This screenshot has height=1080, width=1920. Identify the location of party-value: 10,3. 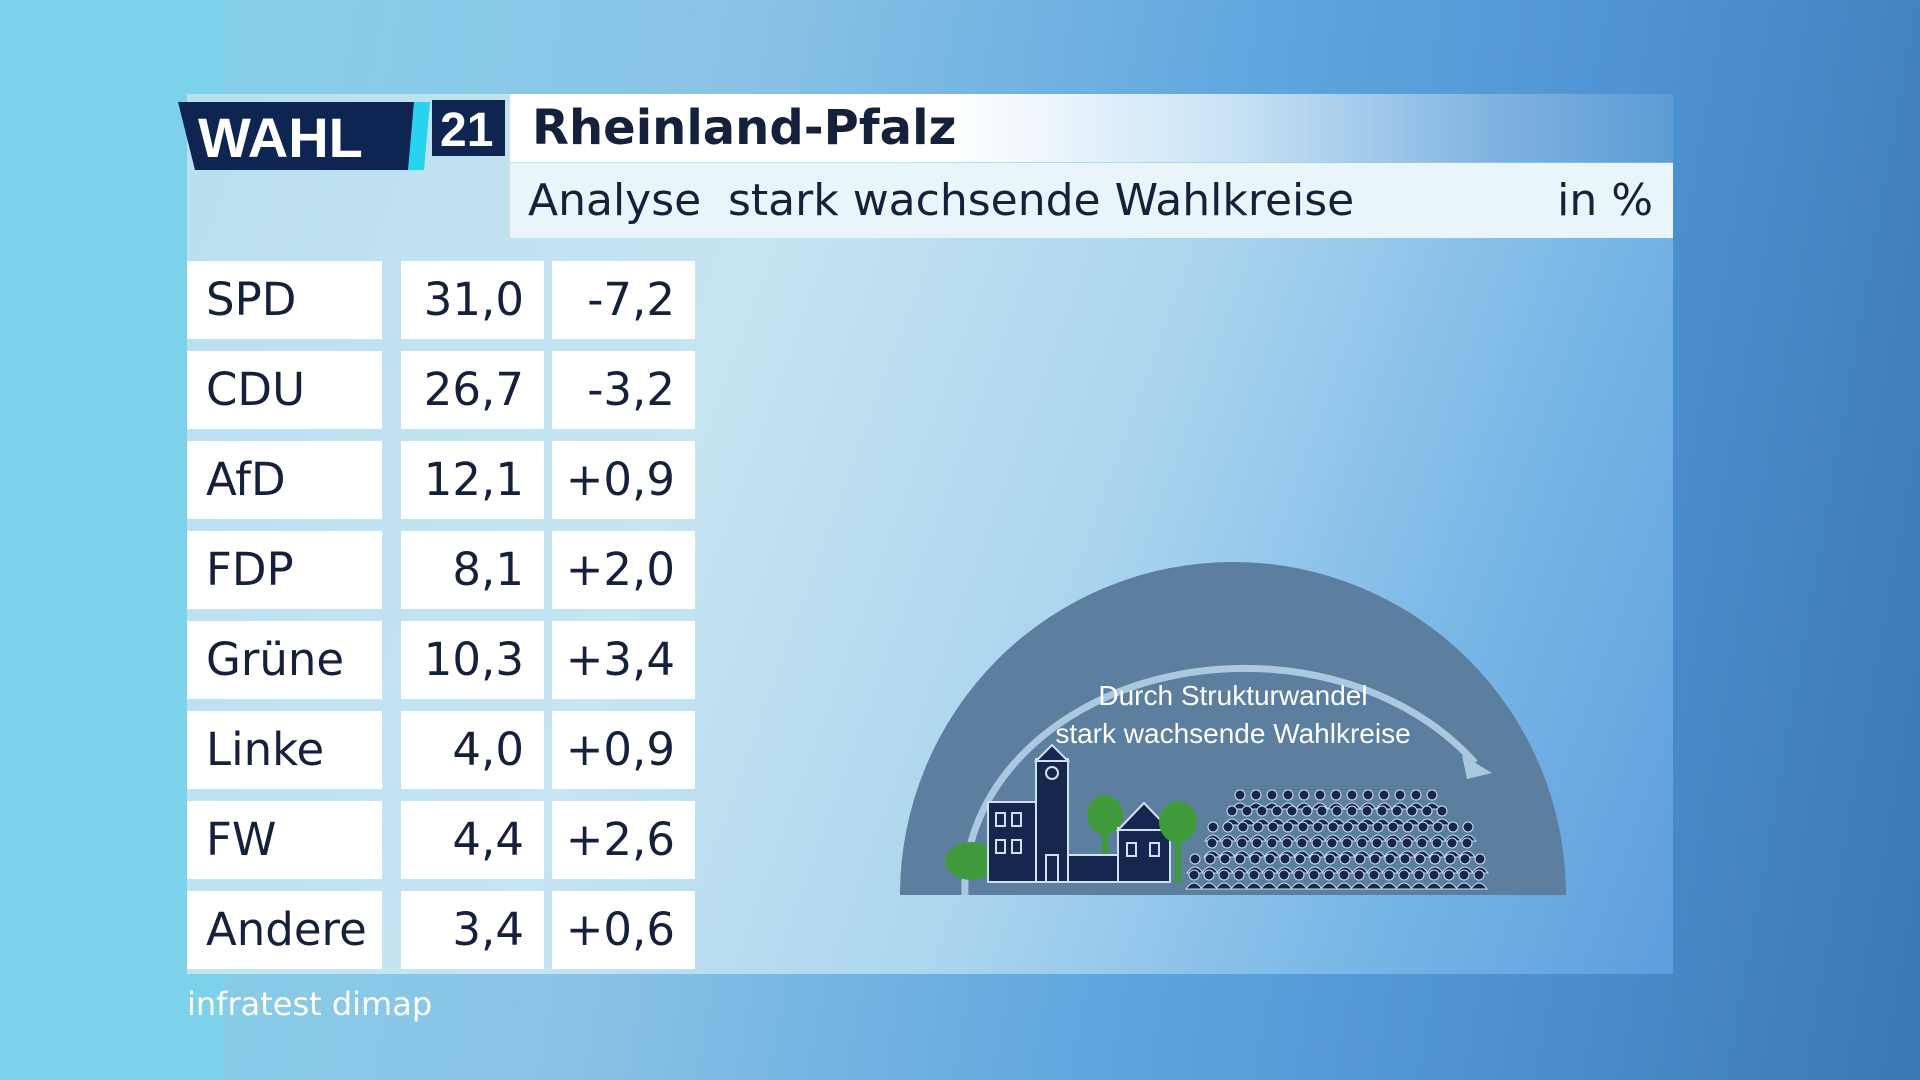
(472, 660).